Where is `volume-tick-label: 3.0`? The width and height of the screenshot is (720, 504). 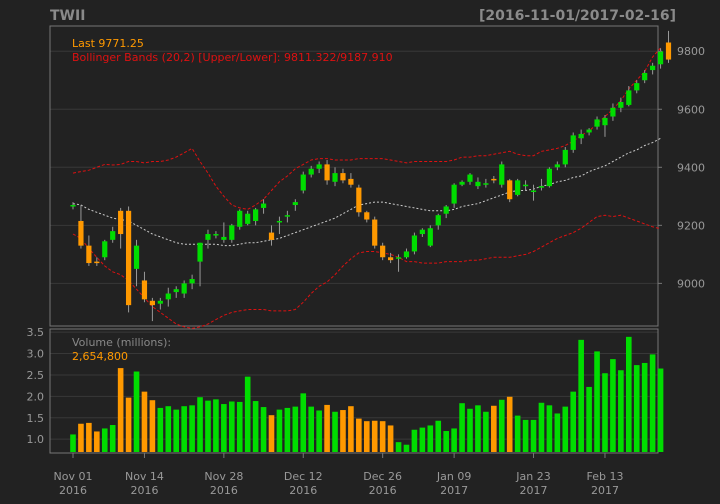 volume-tick-label: 3.0 is located at coordinates (36, 354).